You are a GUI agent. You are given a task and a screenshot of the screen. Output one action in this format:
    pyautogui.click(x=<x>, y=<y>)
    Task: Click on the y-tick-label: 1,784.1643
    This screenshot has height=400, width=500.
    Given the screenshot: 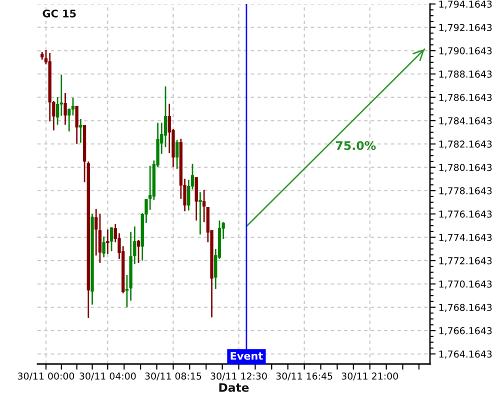 What is the action you would take?
    pyautogui.click(x=465, y=121)
    